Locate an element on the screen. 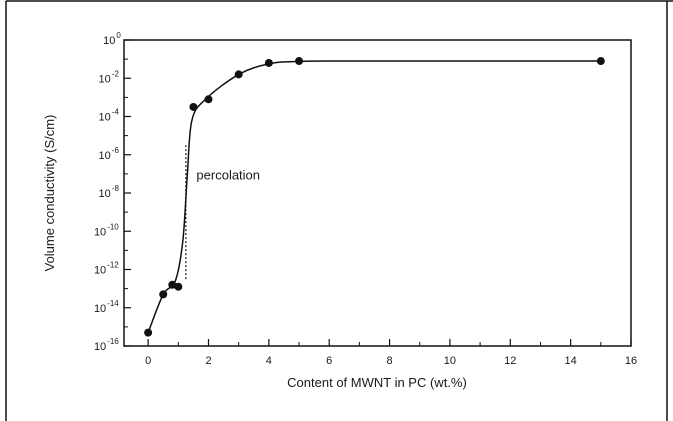 The width and height of the screenshot is (673, 421). y-tick-label-5: 10⁻¹⁰ is located at coordinates (106, 230).